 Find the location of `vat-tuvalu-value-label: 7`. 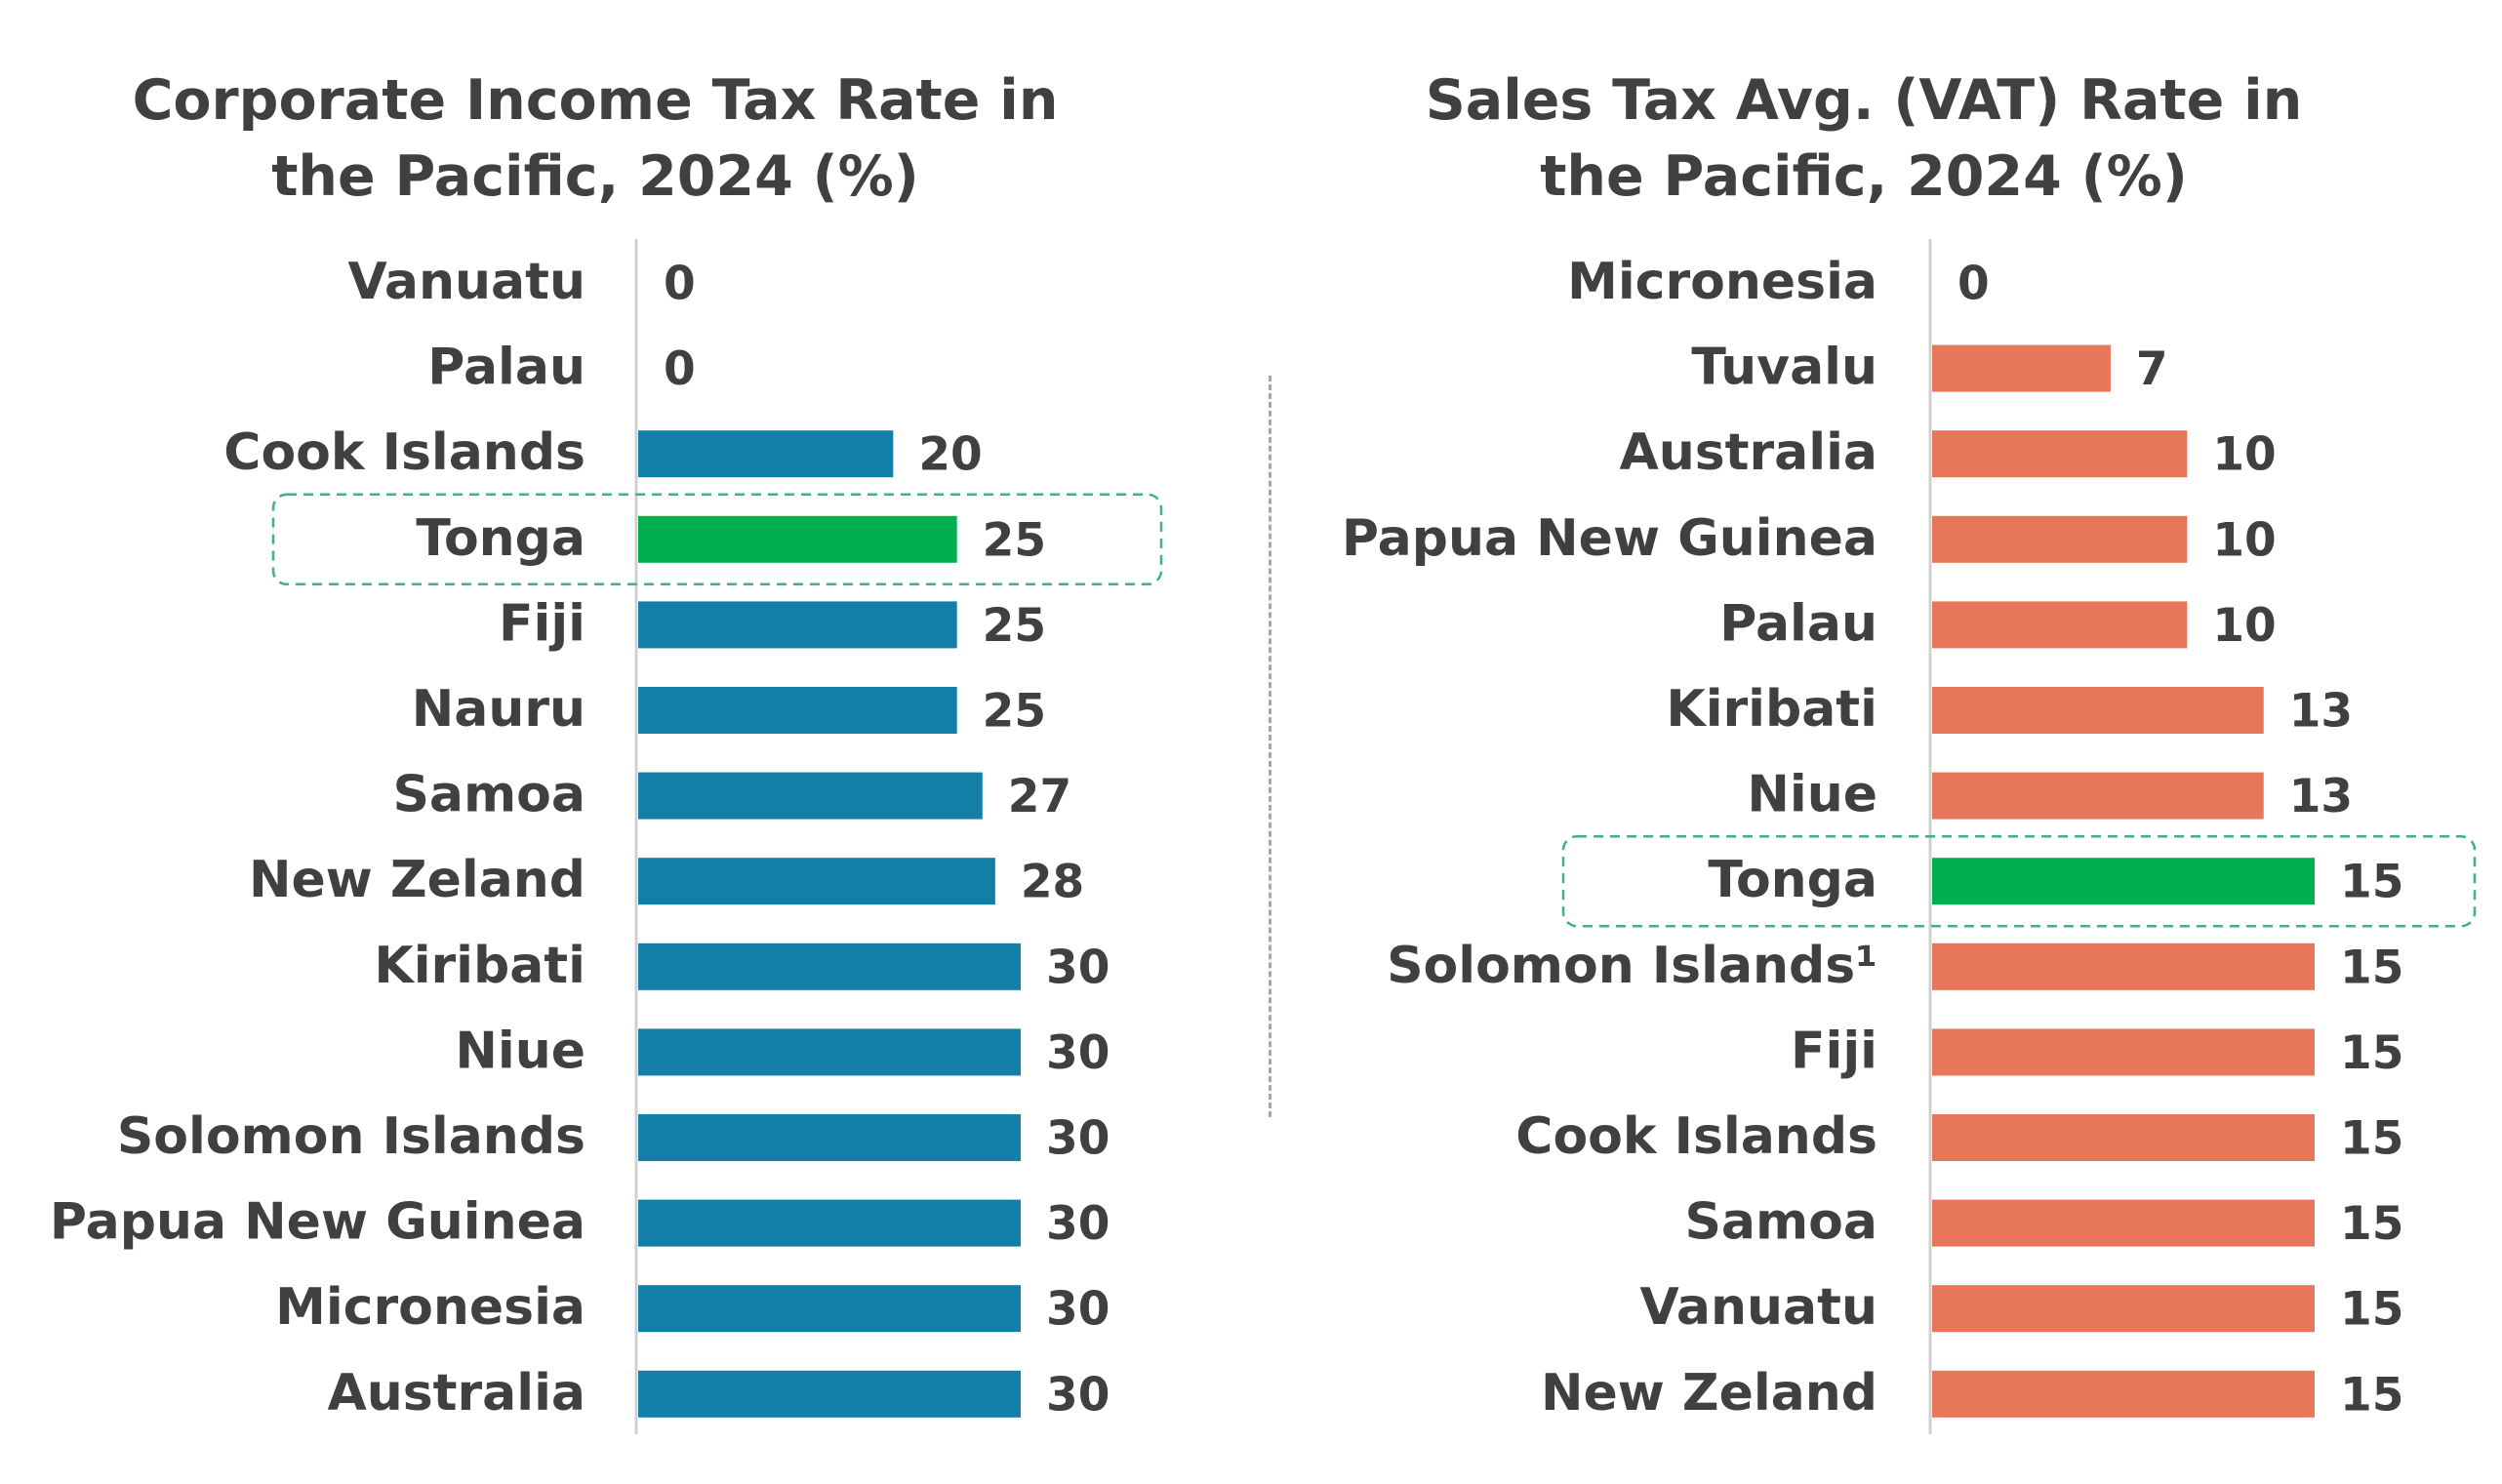

vat-tuvalu-value-label: 7 is located at coordinates (2152, 369).